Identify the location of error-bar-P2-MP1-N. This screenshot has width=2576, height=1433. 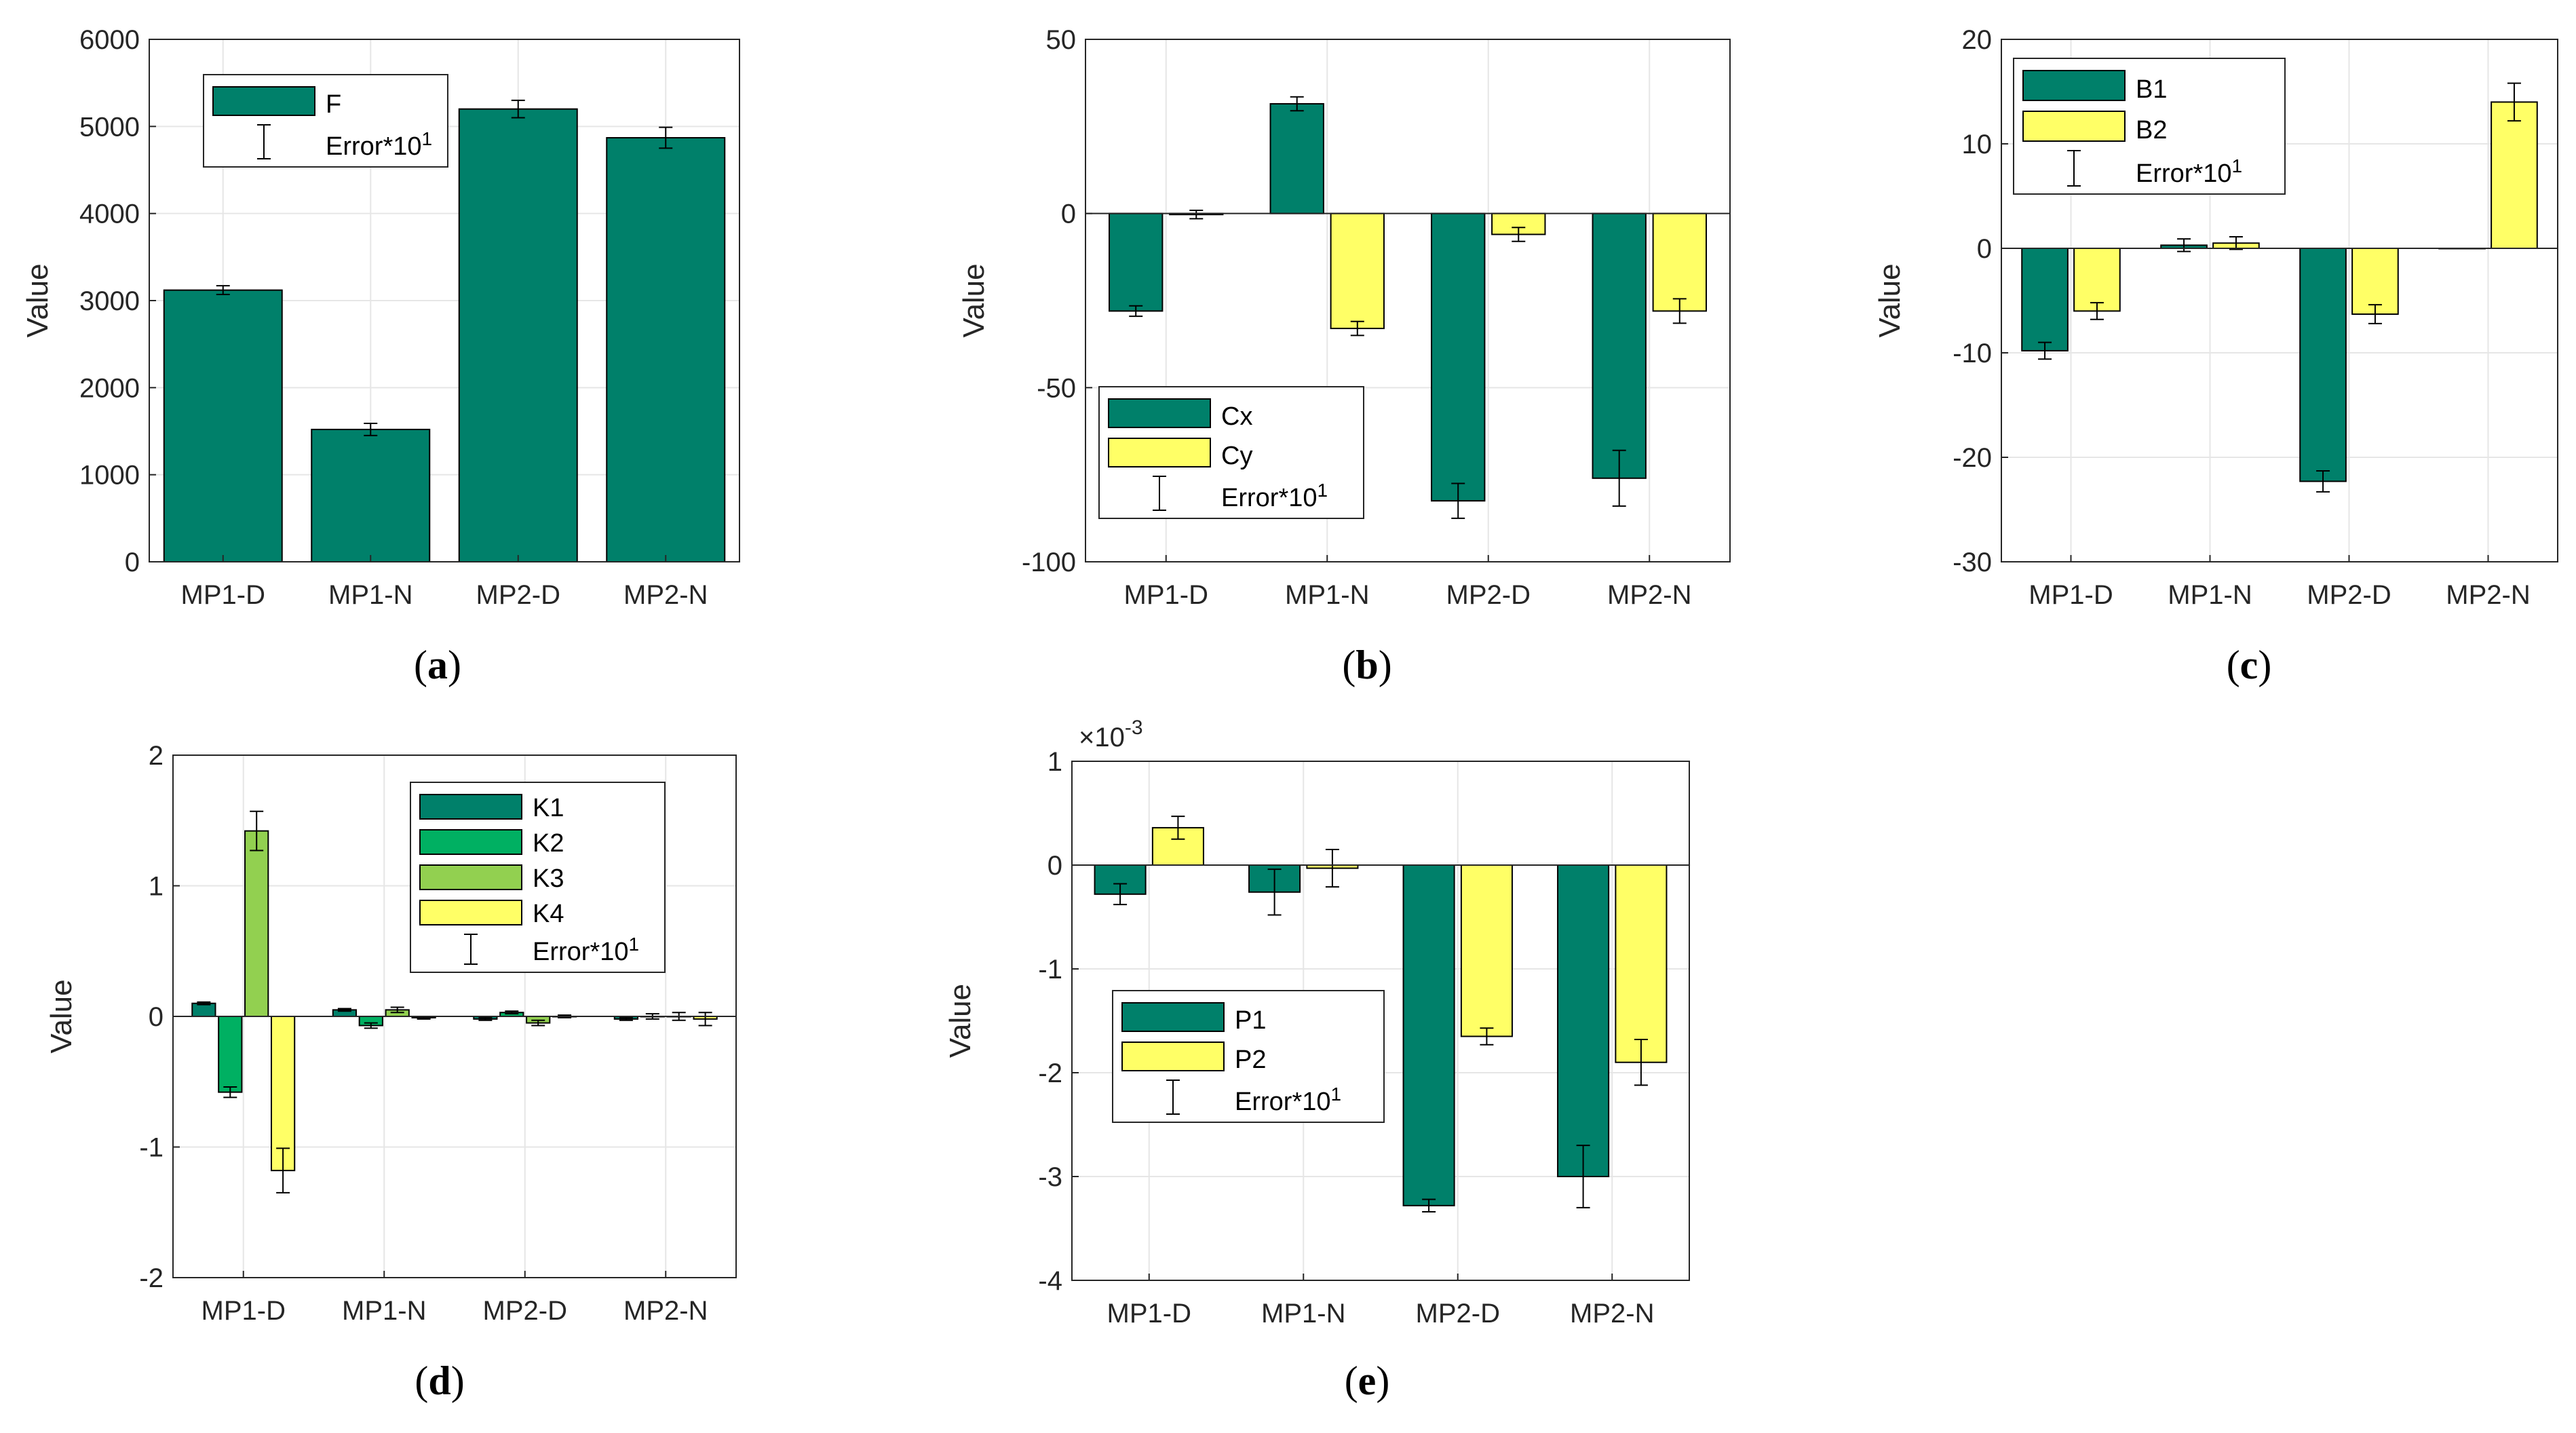
(1332, 869).